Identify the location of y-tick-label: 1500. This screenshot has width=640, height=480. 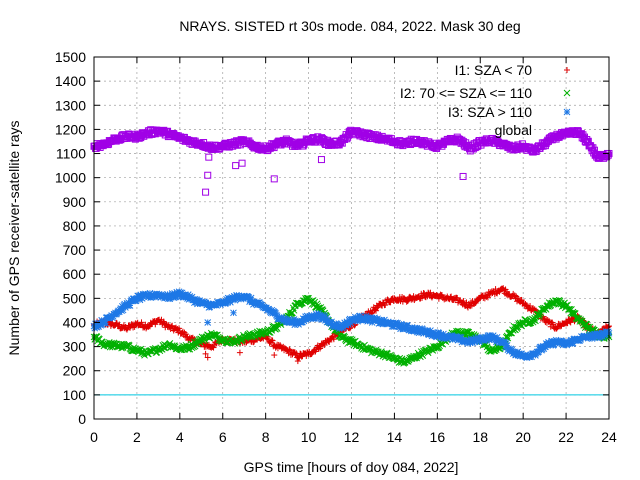
(70, 57).